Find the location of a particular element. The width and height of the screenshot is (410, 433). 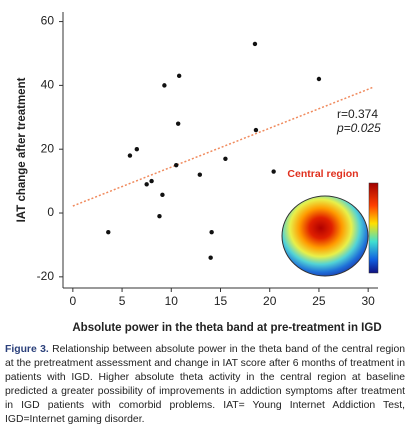

inset-title: Central region is located at coordinates (322, 174).